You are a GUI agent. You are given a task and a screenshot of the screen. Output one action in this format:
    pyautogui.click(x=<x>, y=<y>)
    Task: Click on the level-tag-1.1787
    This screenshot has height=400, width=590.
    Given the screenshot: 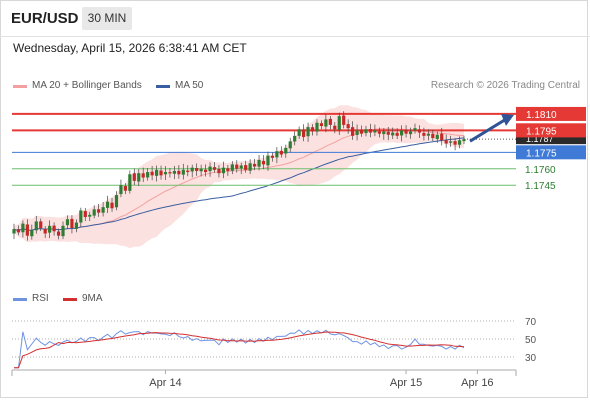 What is the action you would take?
    pyautogui.click(x=551, y=139)
    